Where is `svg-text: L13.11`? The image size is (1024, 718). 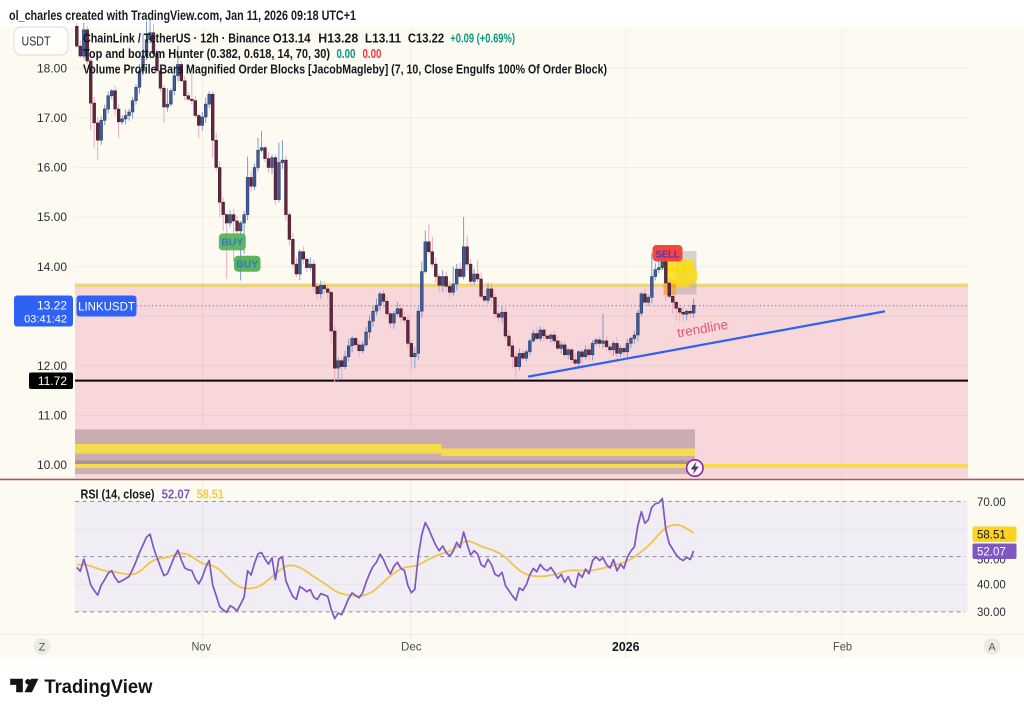 svg-text: L13.11 is located at coordinates (383, 38).